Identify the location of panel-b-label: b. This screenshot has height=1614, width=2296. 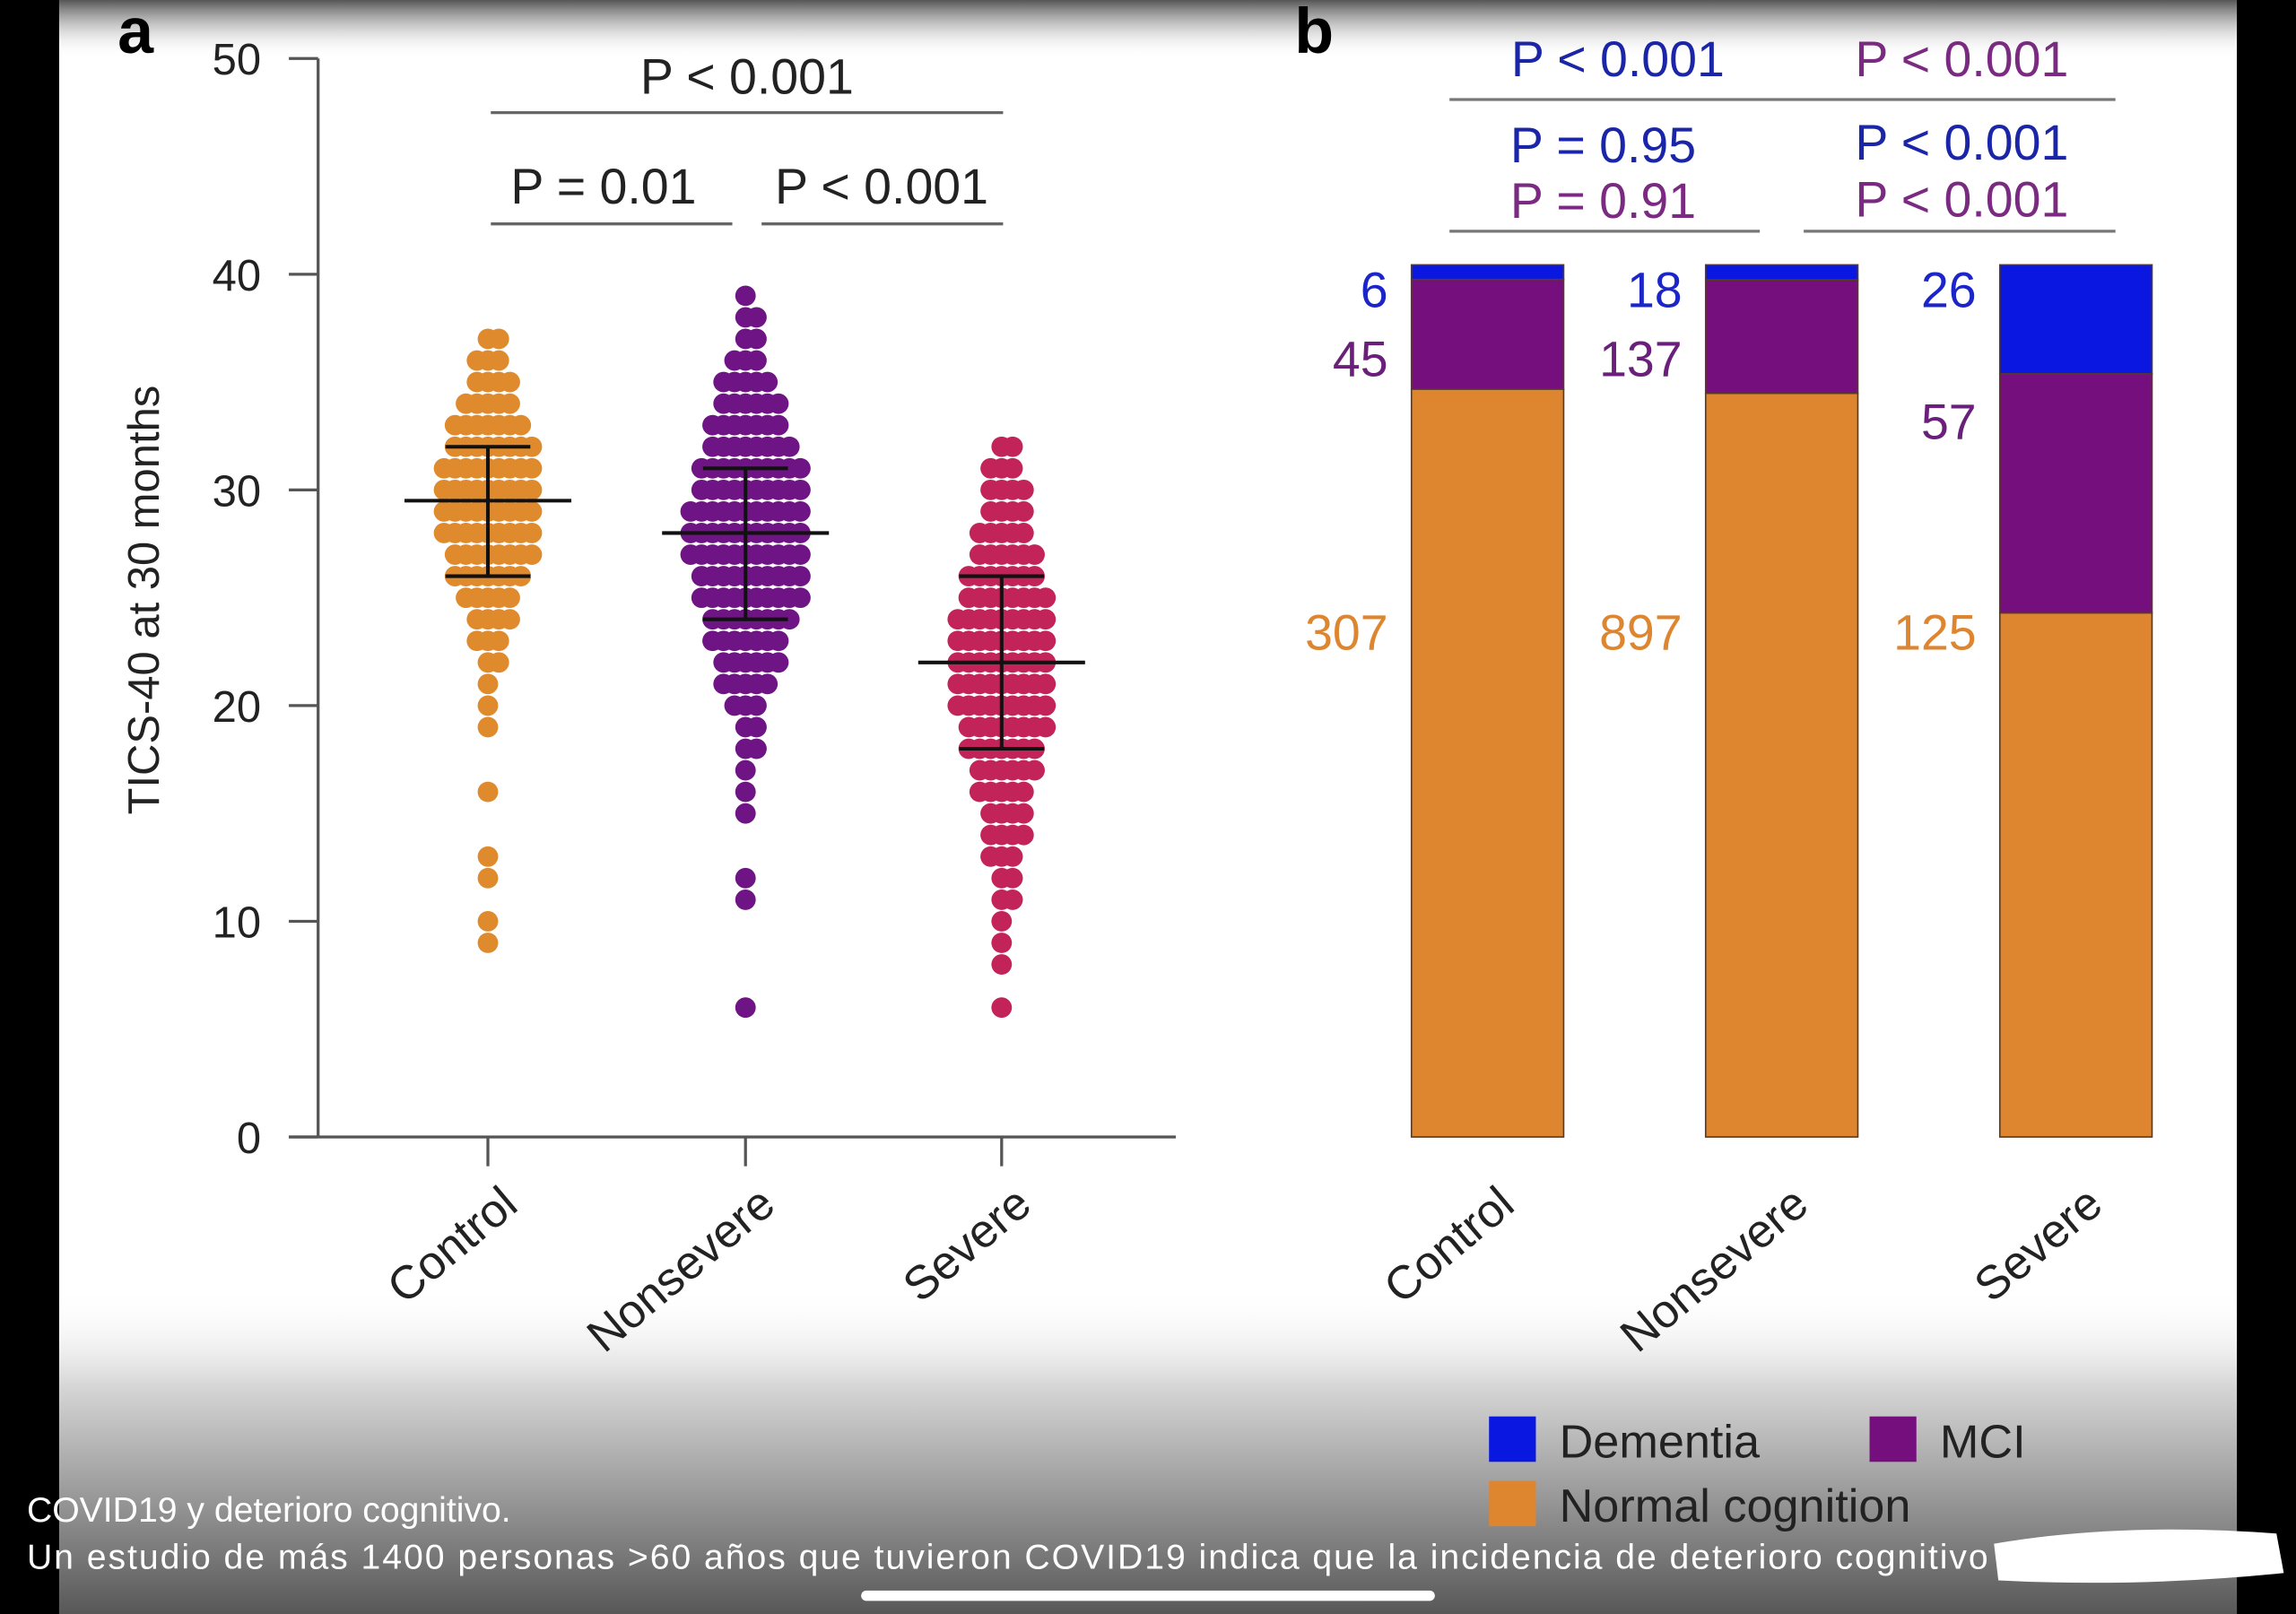
(1314, 33).